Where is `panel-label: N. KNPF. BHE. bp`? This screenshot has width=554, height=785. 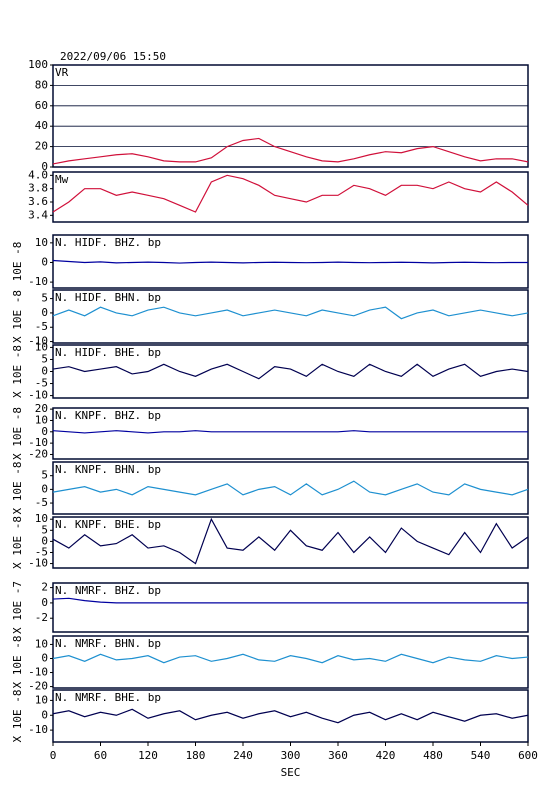 panel-label: N. KNPF. BHE. bp is located at coordinates (108, 524).